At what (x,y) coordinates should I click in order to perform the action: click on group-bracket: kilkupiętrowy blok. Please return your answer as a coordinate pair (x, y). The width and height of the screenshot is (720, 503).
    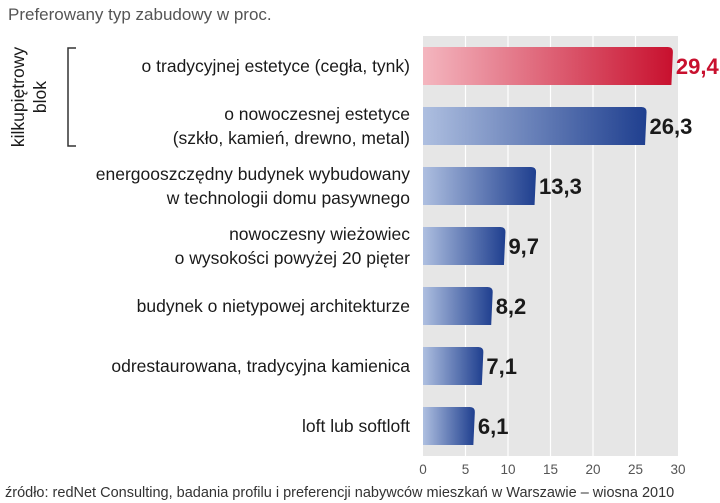
    Looking at the image, I should click on (42, 97).